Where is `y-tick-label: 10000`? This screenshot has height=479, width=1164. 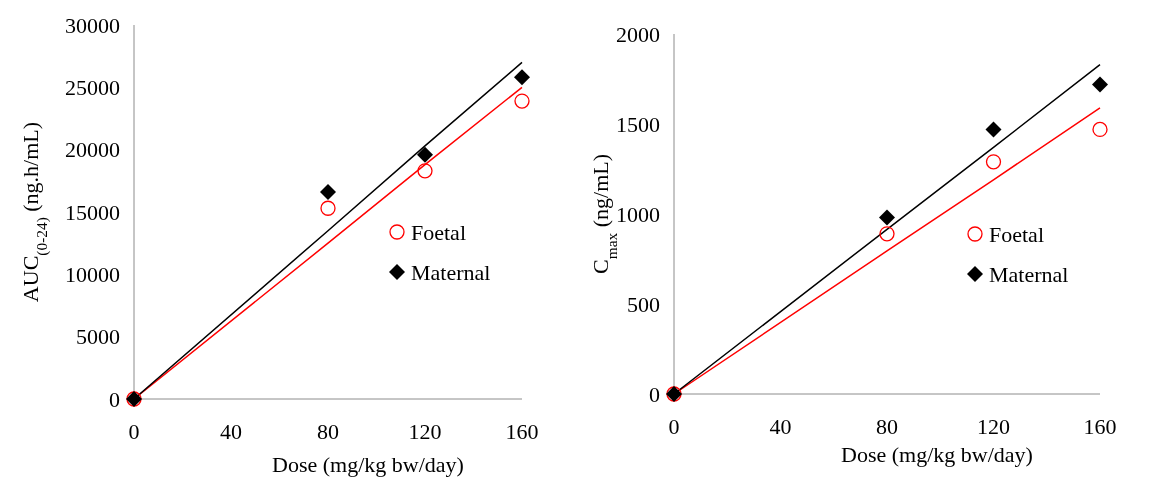
y-tick-label: 10000 is located at coordinates (92, 275).